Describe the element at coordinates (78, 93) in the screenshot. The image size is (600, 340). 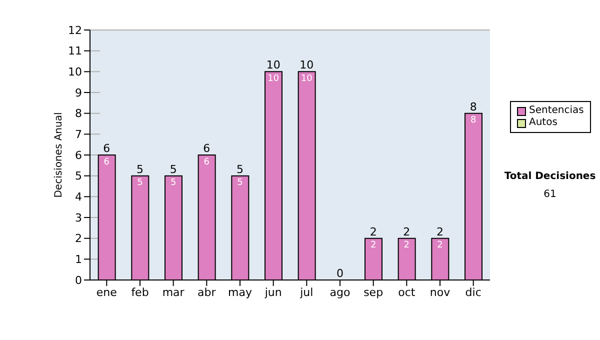
I see `y-tick-label: 9` at that location.